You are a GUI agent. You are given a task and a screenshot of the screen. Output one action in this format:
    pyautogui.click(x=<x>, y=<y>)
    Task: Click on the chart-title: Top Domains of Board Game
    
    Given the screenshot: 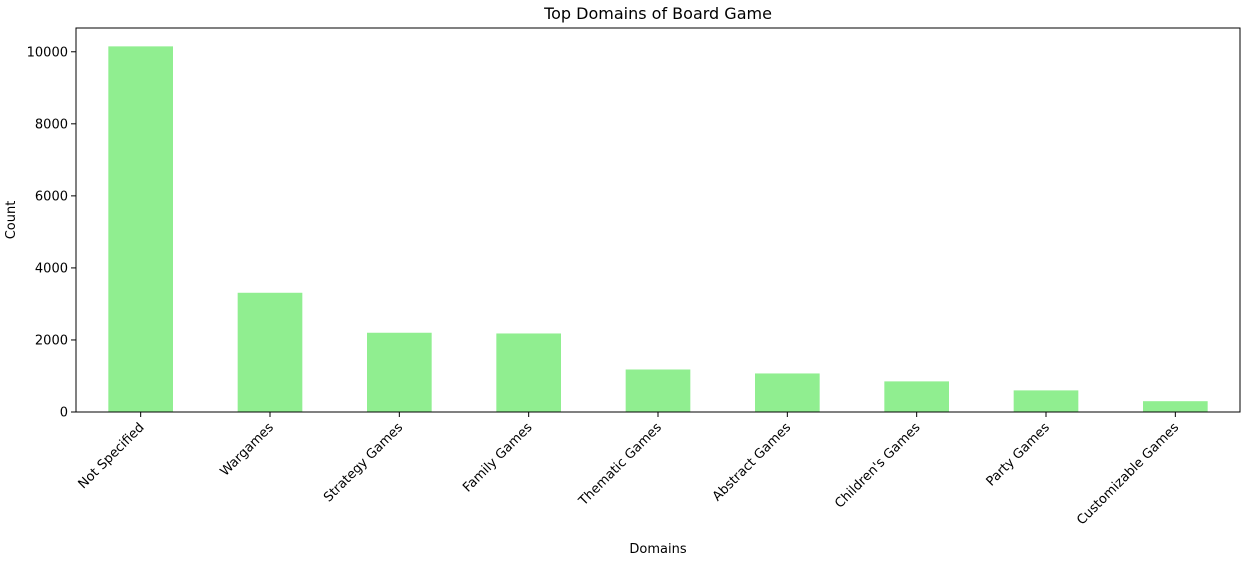 What is the action you would take?
    pyautogui.click(x=657, y=13)
    